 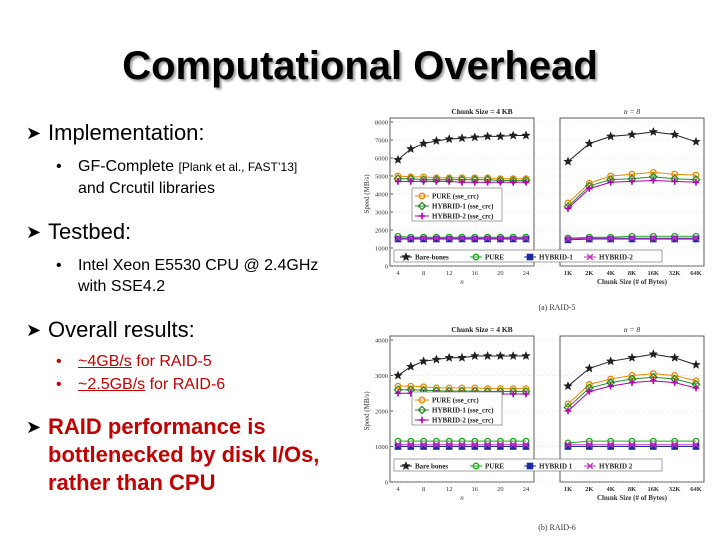 What do you see at coordinates (481, 111) in the screenshot?
I see `left-panel-title: Chunk Size = 4 KB` at bounding box center [481, 111].